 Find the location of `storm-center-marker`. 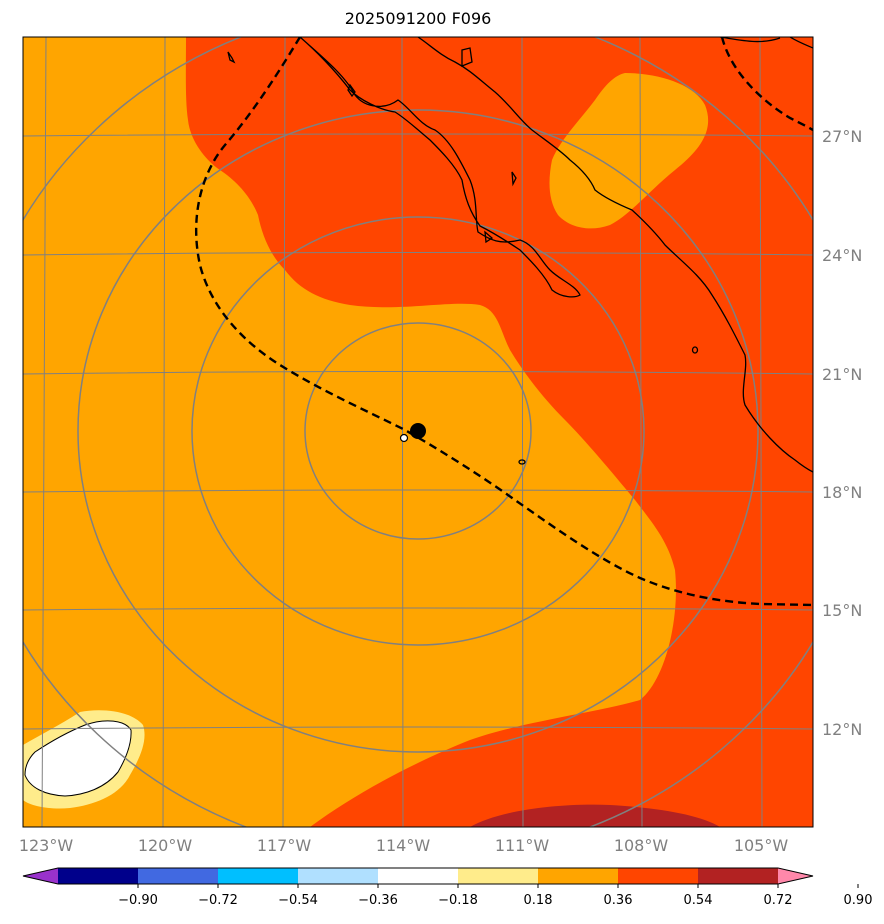

storm-center-marker is located at coordinates (418, 431).